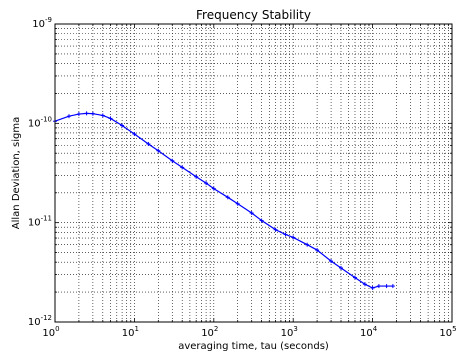 The height and width of the screenshot is (354, 459). I want to click on x-tick-label: 10⁴, so click(369, 332).